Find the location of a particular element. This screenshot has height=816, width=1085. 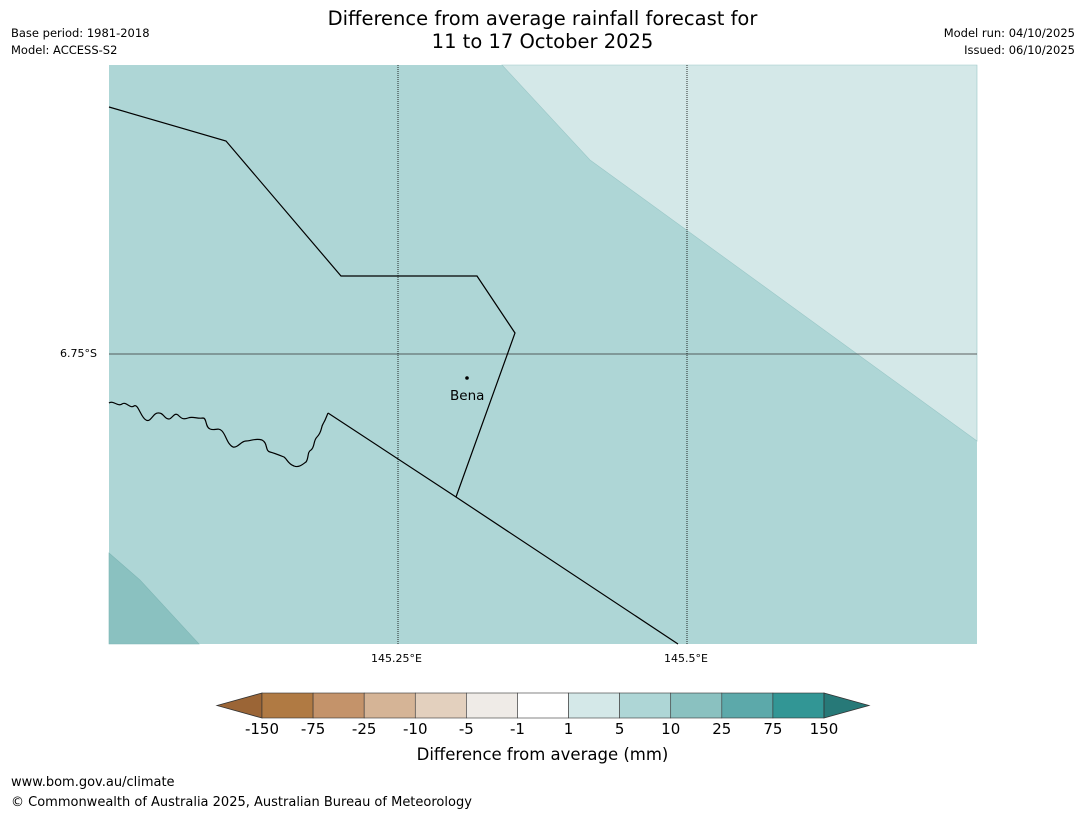

model-name: Model: ACCESS-S2 is located at coordinates (64, 50).